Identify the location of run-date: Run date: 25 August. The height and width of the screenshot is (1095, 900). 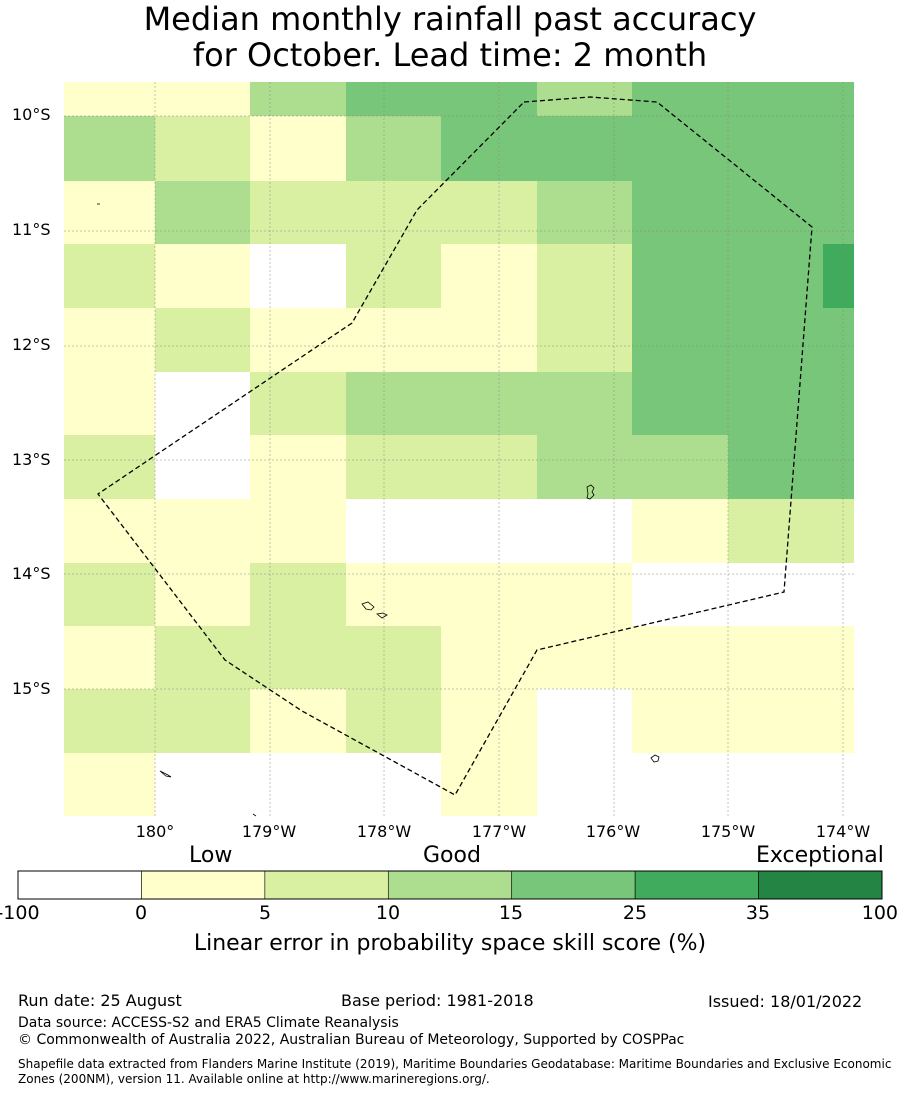
(100, 1000).